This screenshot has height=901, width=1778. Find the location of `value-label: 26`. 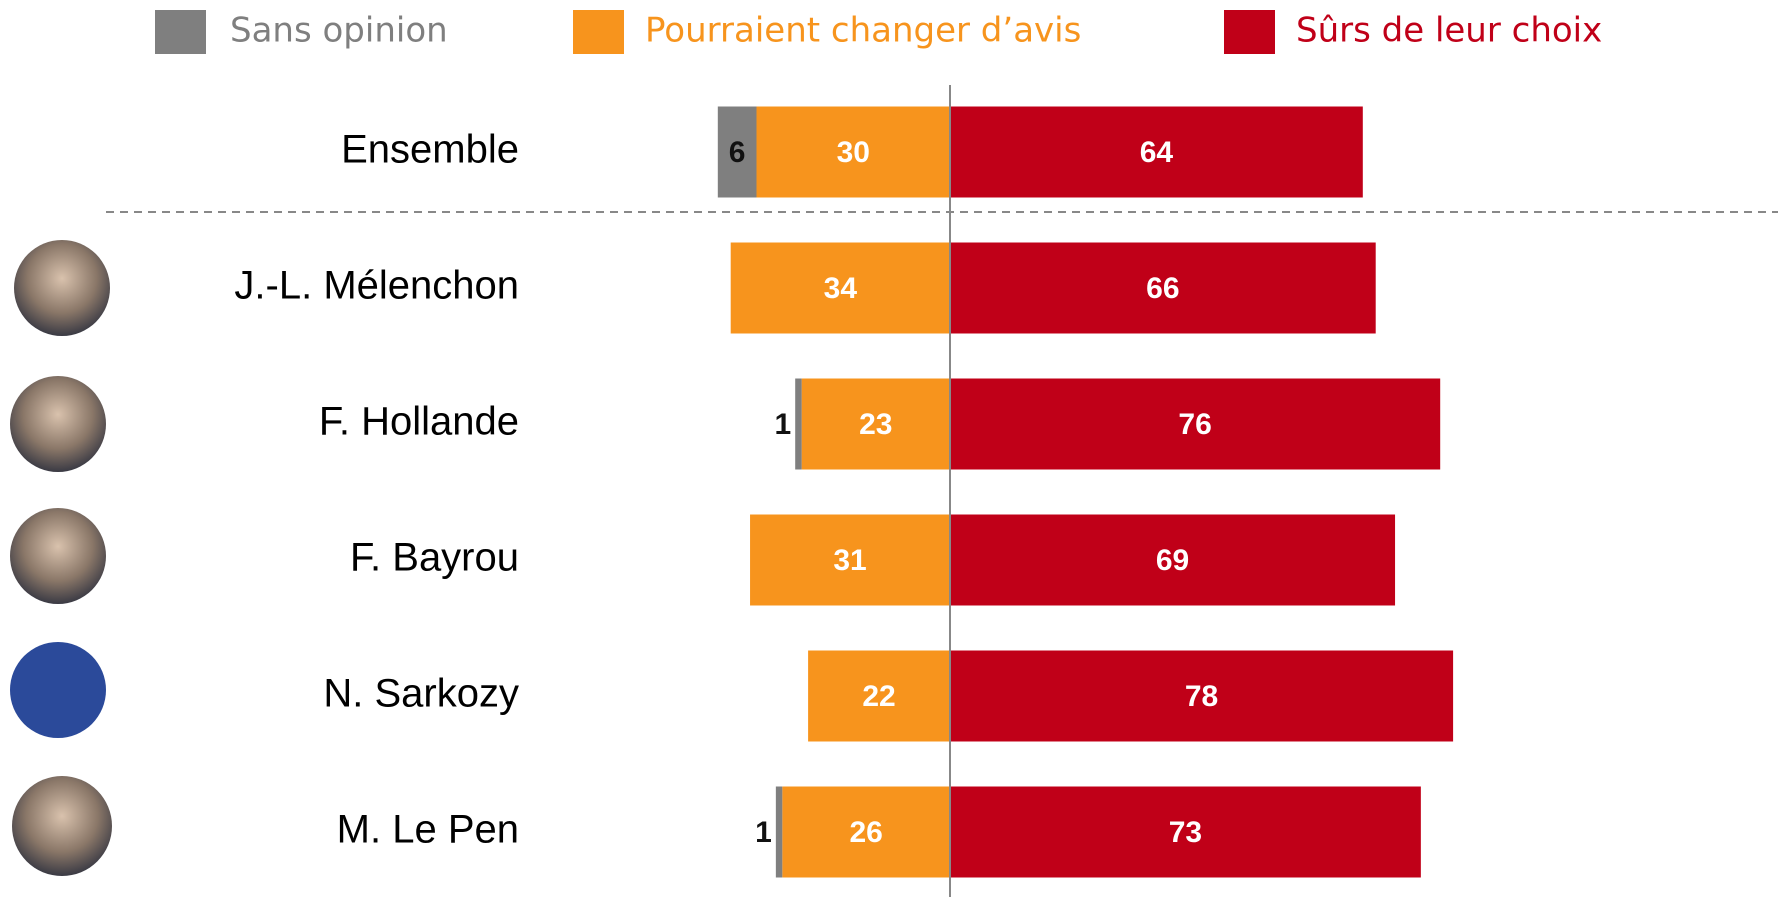

value-label: 26 is located at coordinates (865, 832).